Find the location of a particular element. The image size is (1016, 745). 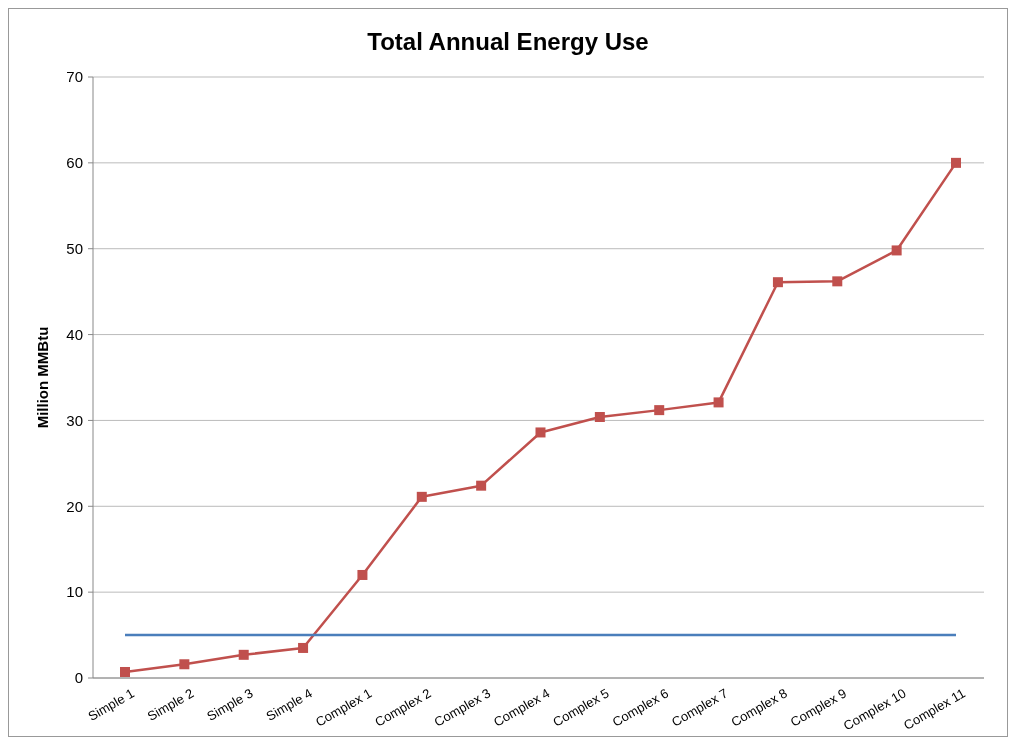

y-tick-label: 10 is located at coordinates (74, 592).